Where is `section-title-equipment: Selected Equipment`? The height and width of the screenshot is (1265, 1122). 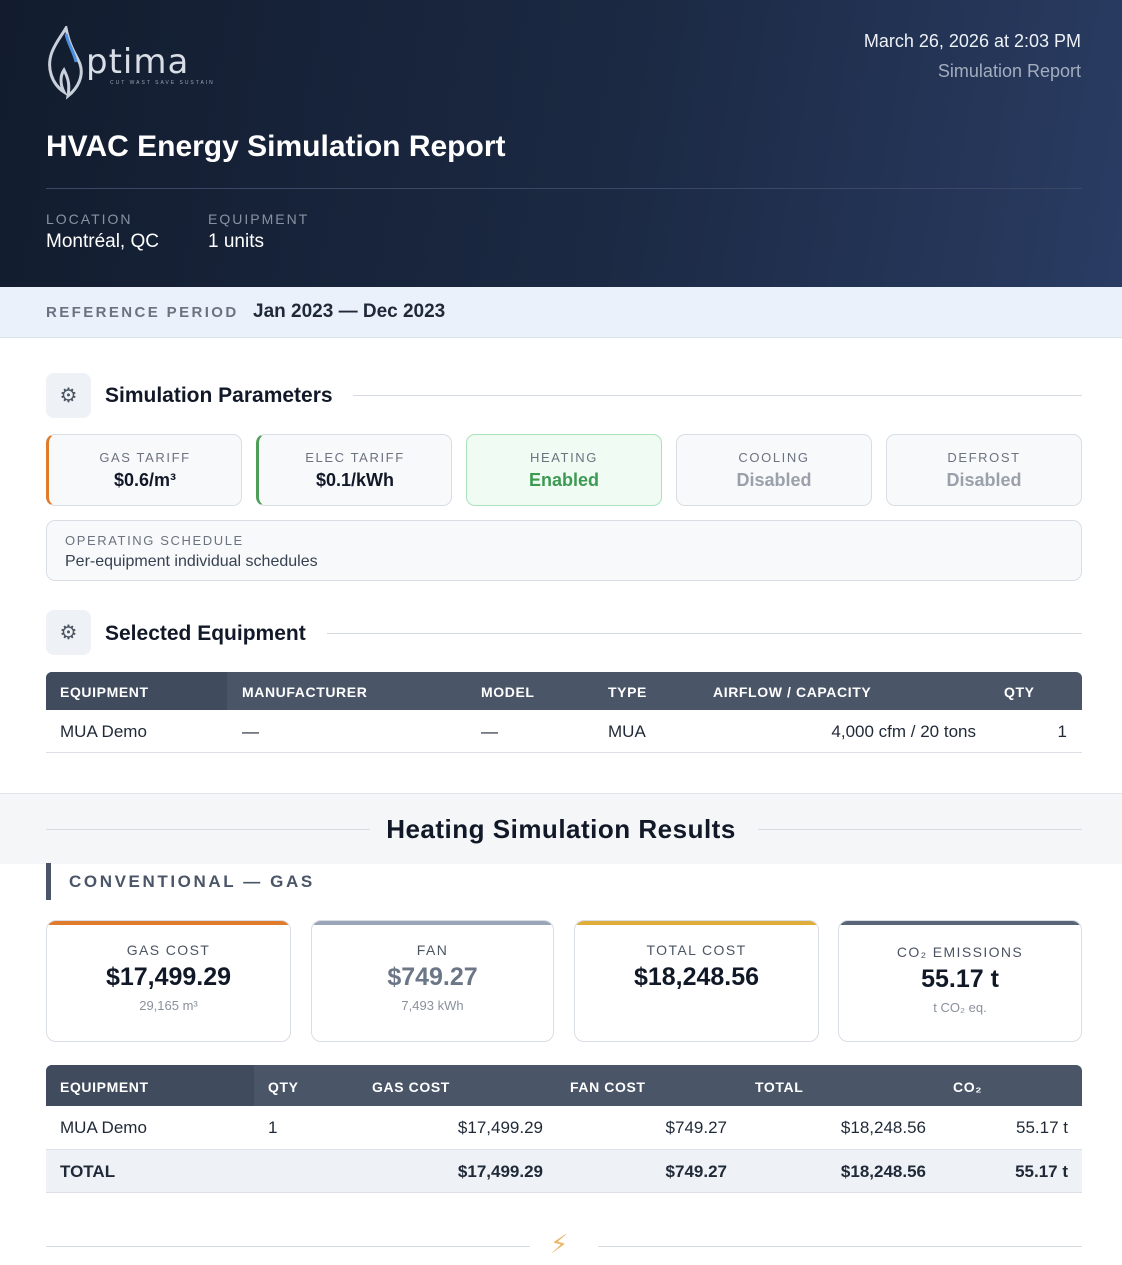
section-title-equipment: Selected Equipment is located at coordinates (205, 633).